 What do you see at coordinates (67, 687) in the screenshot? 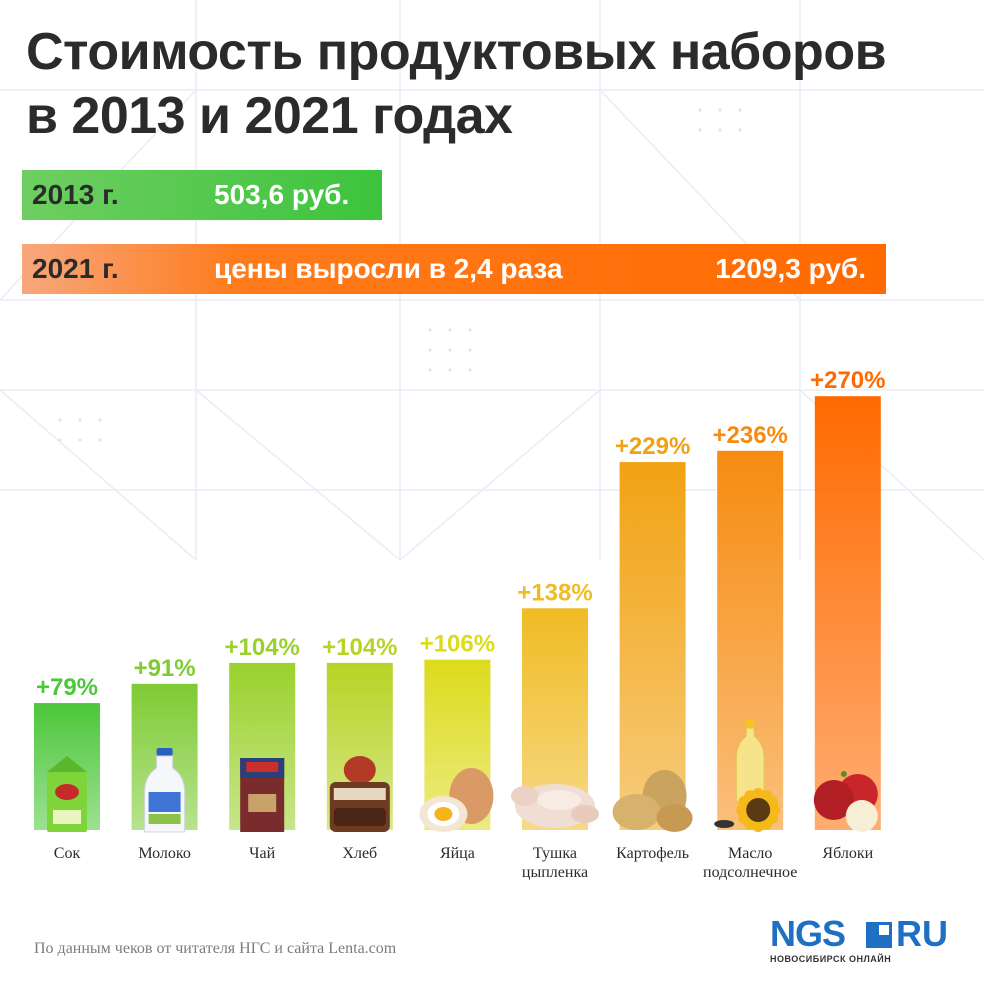
I see `bar-value-label-1: +79%` at bounding box center [67, 687].